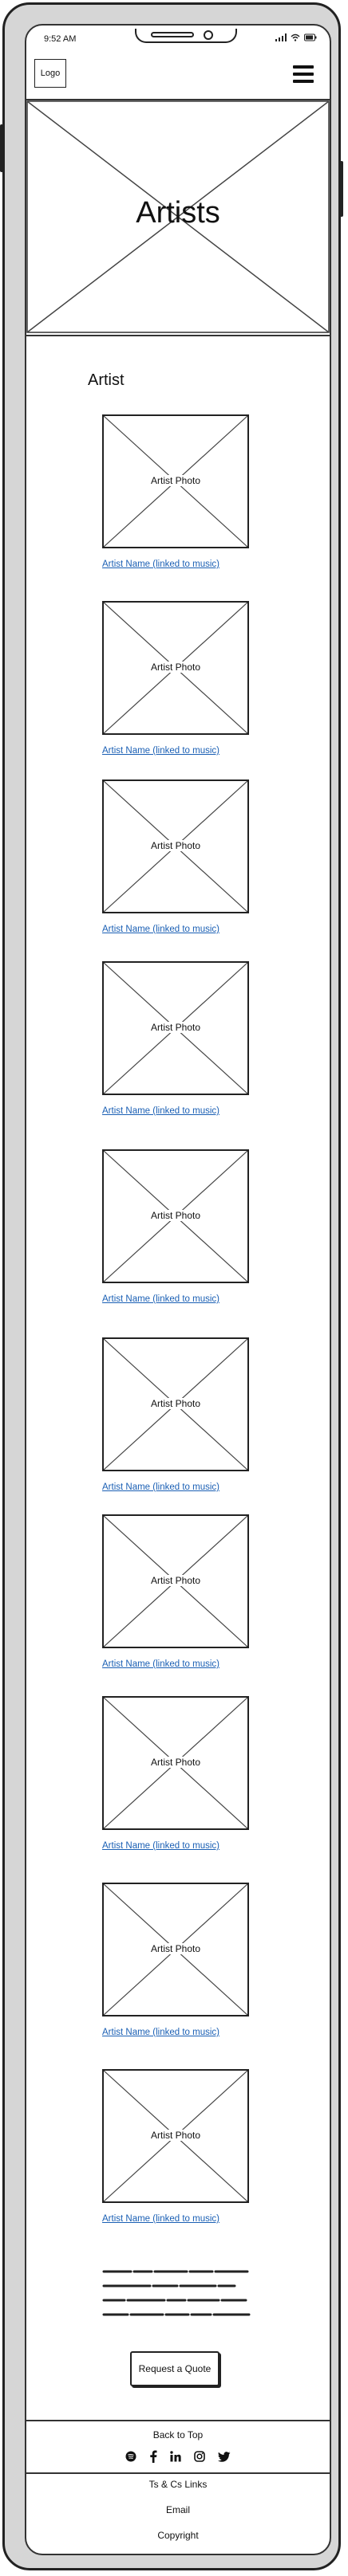  I want to click on section-title: Artist, so click(106, 380).